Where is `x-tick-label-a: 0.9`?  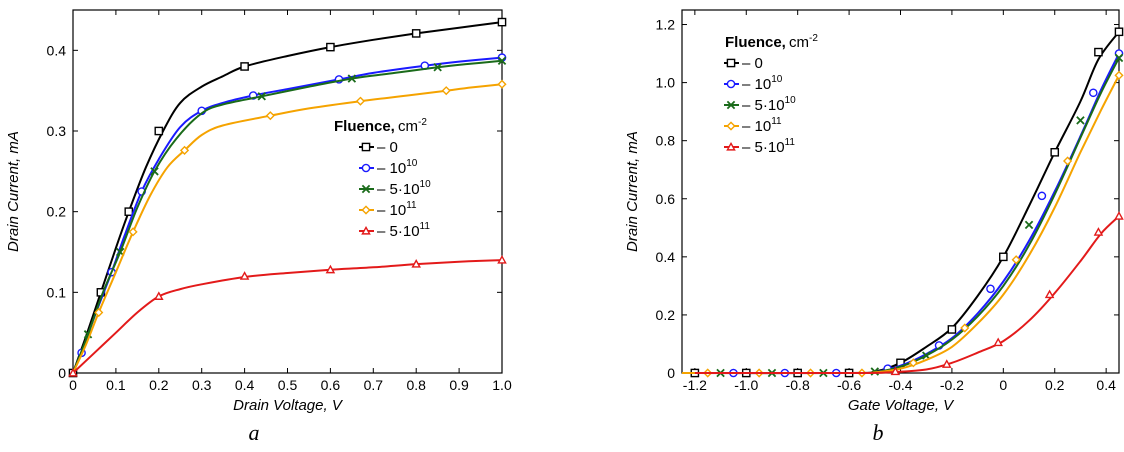 x-tick-label-a: 0.9 is located at coordinates (459, 385).